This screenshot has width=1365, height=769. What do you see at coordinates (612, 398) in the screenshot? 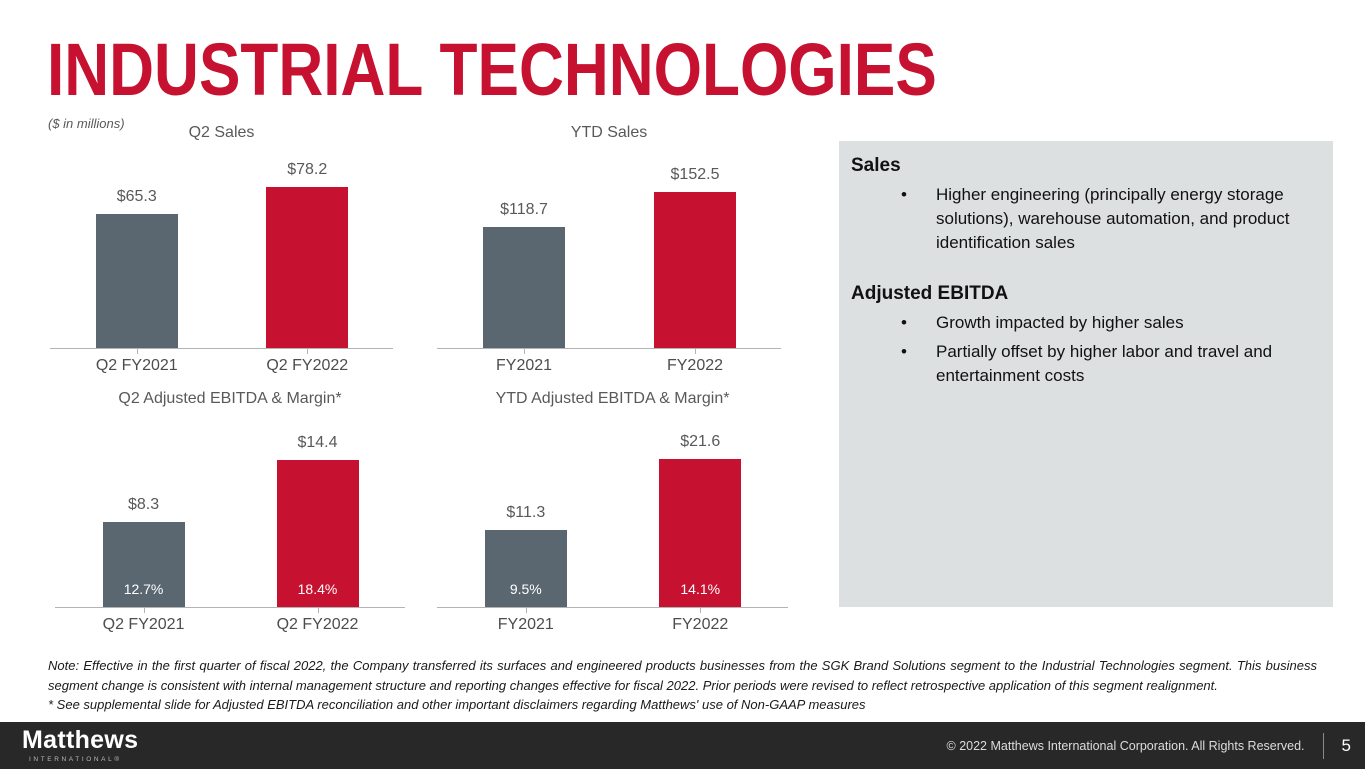
I see `chart-title: YTD Adjusted EBITDA & Margin*` at bounding box center [612, 398].